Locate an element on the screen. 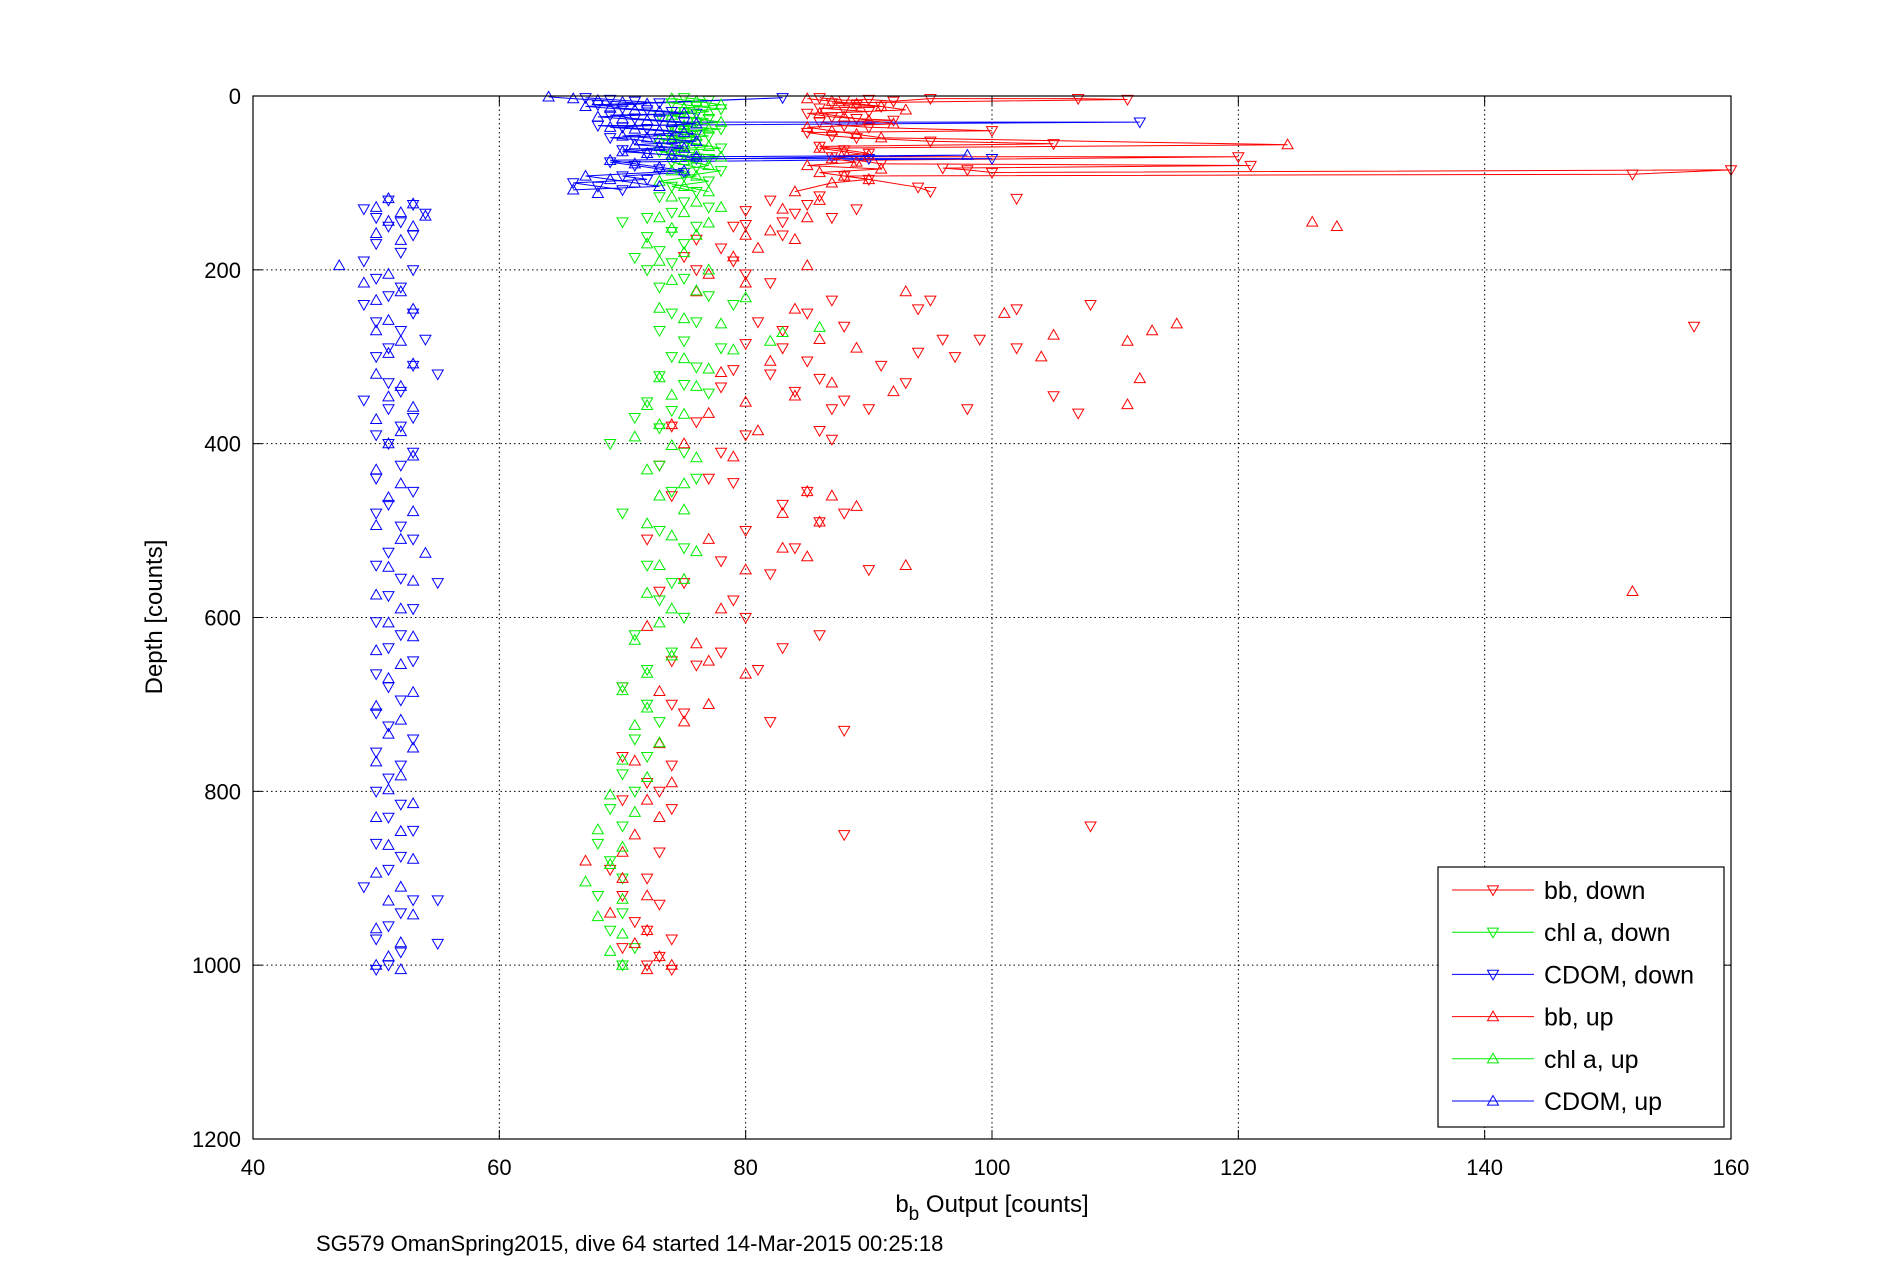  y-tick-label: 1200 is located at coordinates (216, 1139).